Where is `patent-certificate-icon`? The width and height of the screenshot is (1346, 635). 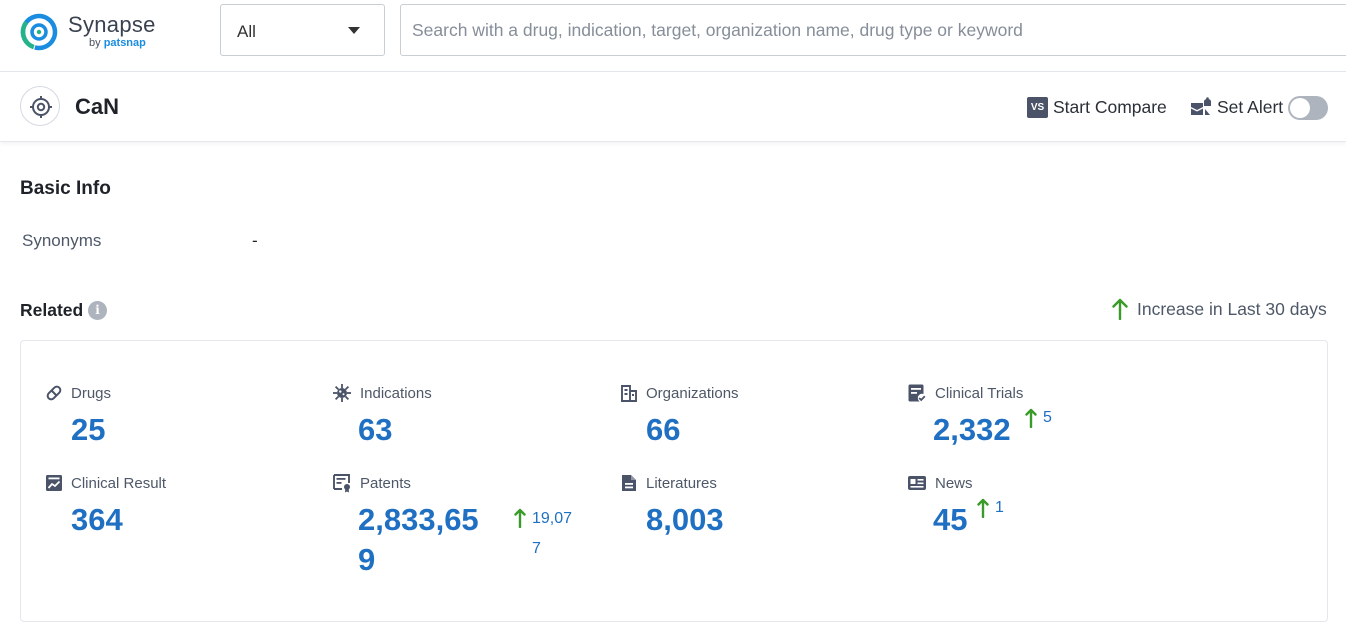 patent-certificate-icon is located at coordinates (342, 483).